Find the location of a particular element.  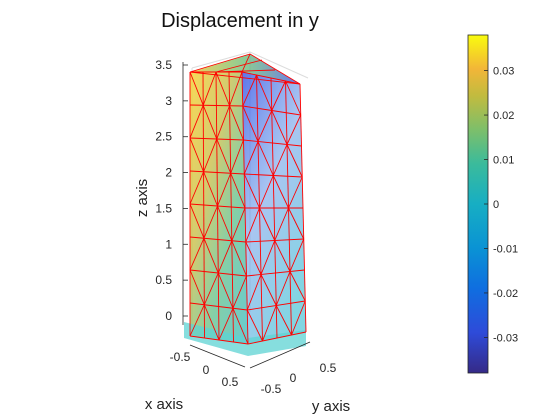

mesh-top-face is located at coordinates (245, 69).